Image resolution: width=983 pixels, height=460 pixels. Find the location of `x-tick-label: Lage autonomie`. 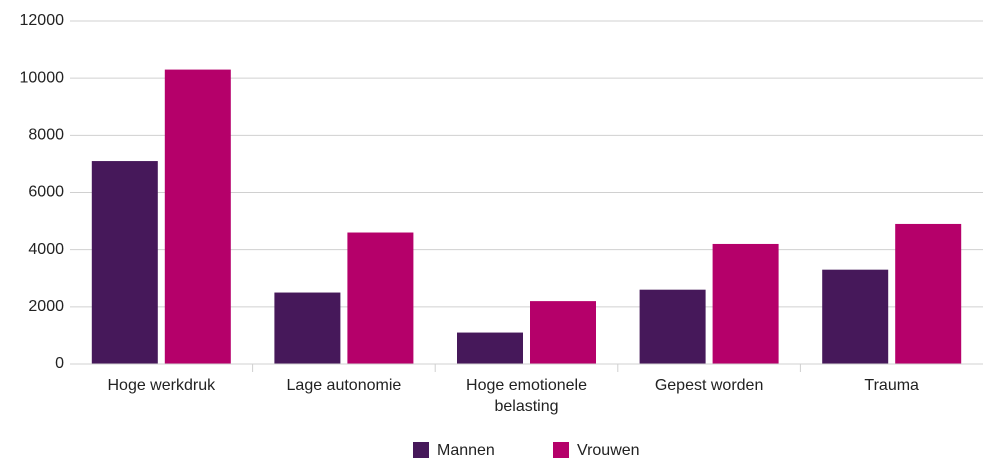

x-tick-label: Lage autonomie is located at coordinates (344, 385).